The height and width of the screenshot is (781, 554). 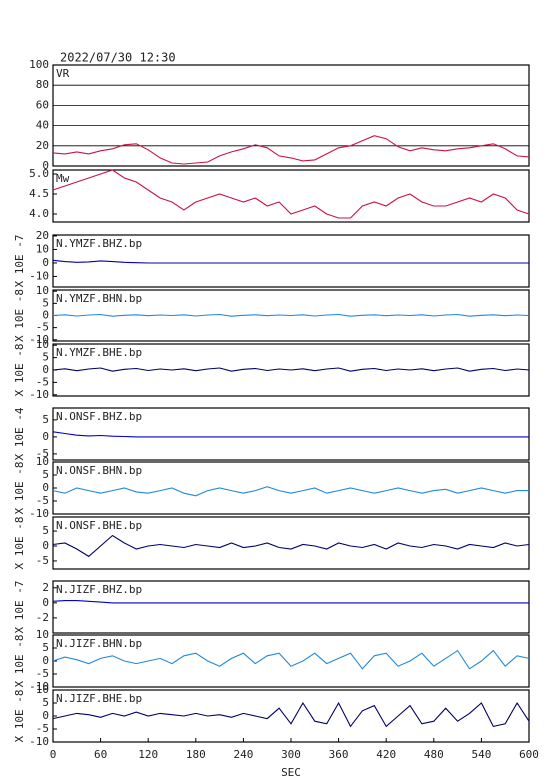 I want to click on y-tick-label: 4.0, so click(x=39, y=213).